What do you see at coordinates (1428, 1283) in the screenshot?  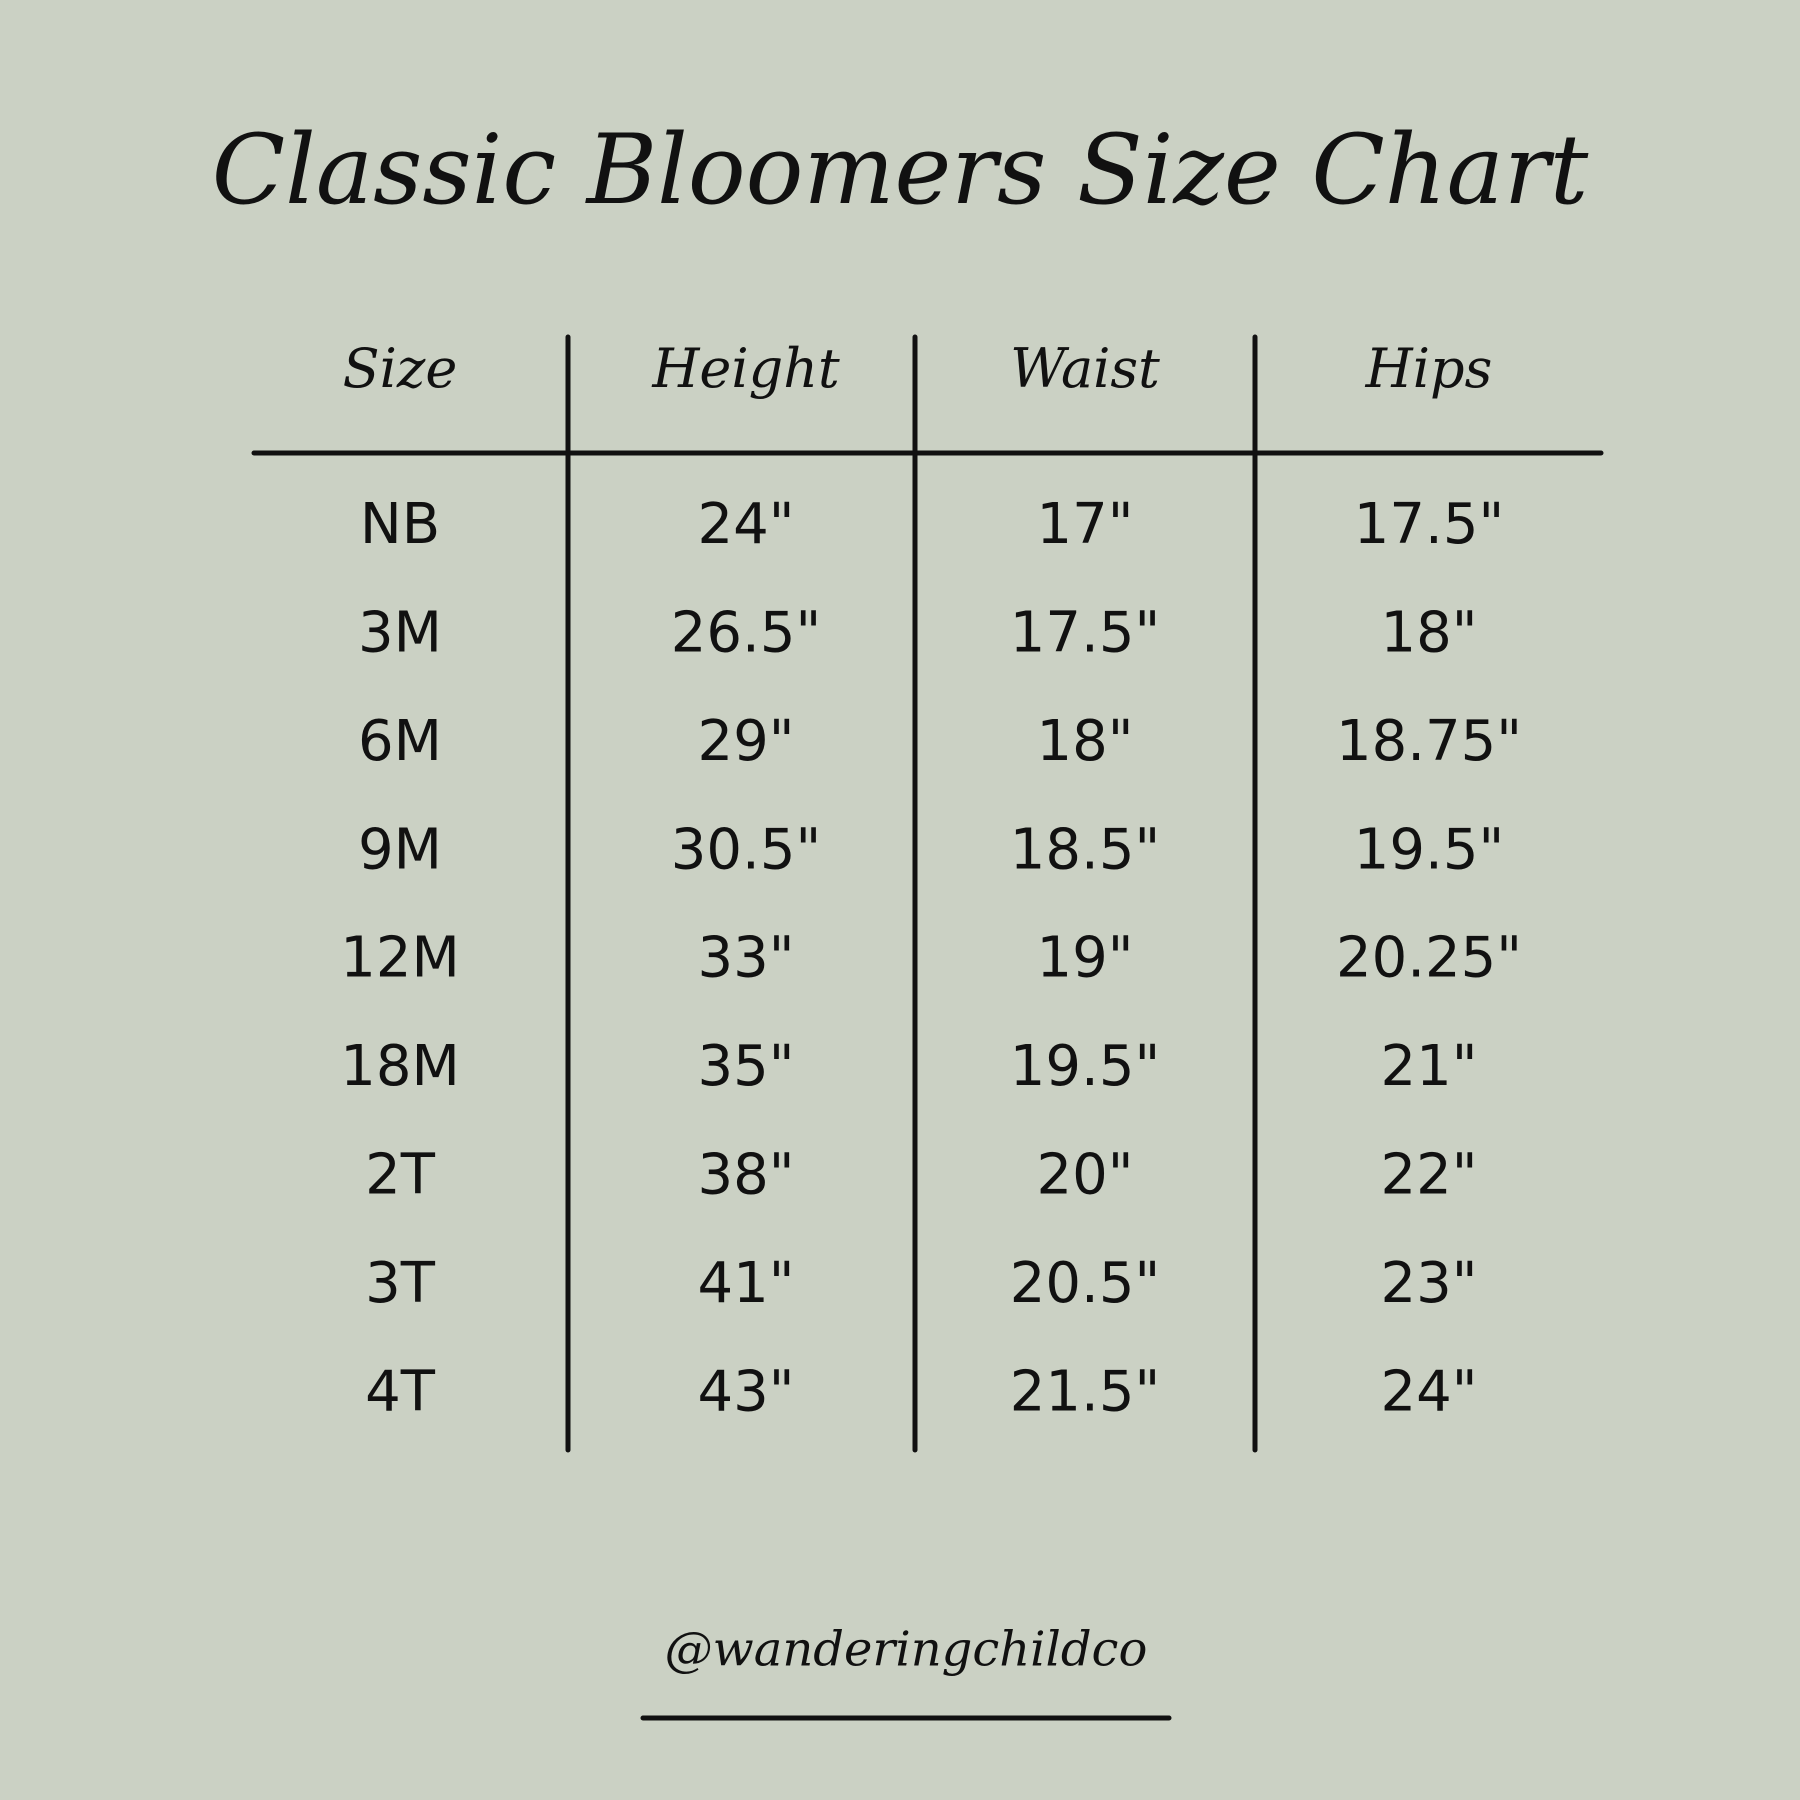 I see `cell: 23"` at bounding box center [1428, 1283].